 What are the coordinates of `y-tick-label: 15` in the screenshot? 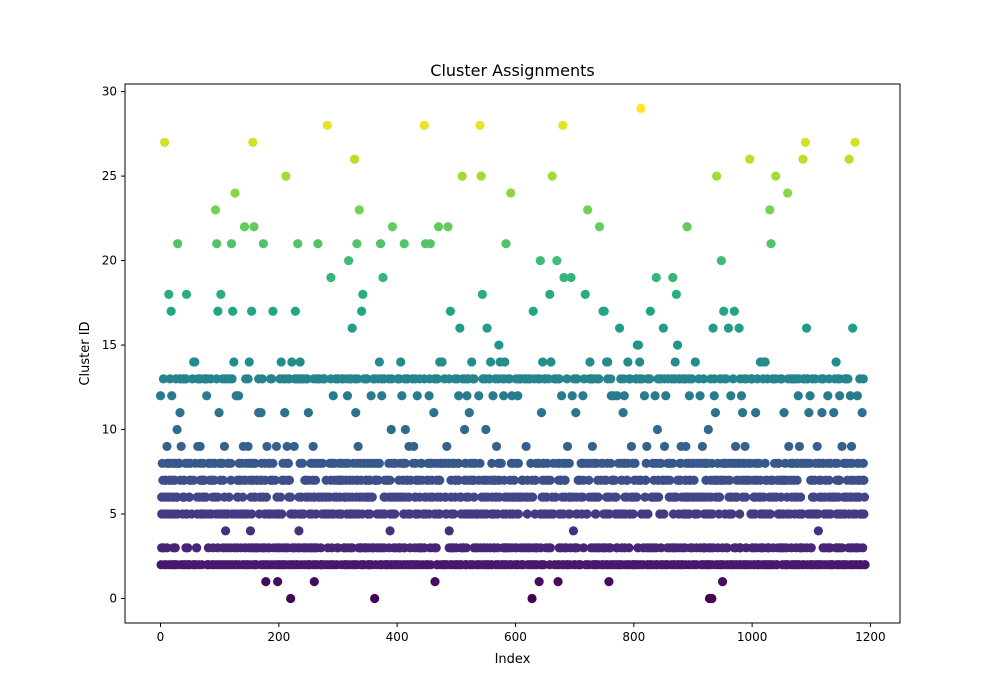 It's located at (109, 345).